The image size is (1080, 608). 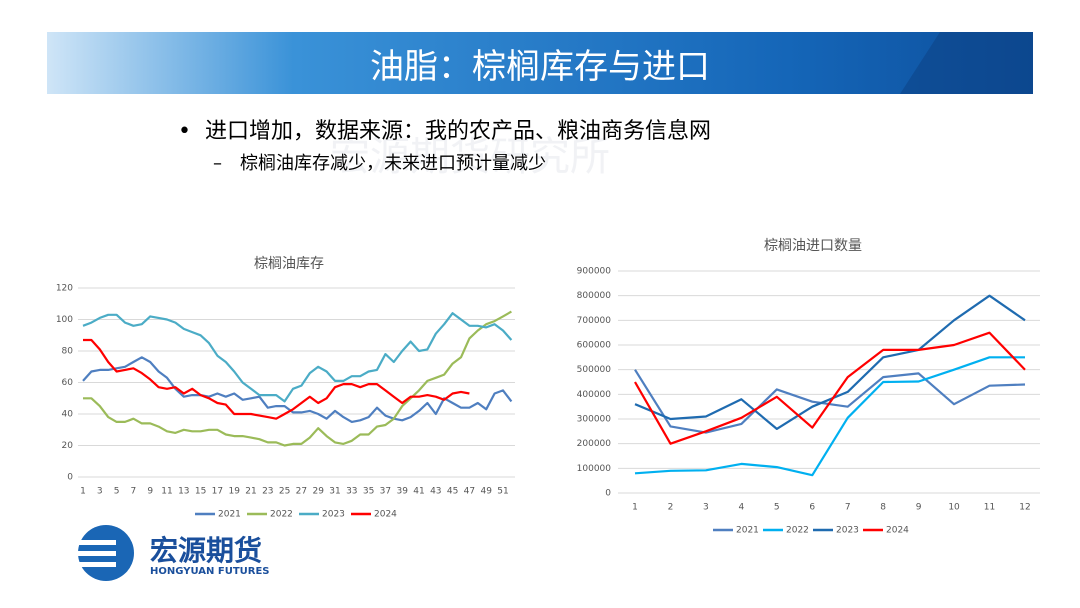 I want to click on x-tick-label: 45, so click(x=452, y=492).